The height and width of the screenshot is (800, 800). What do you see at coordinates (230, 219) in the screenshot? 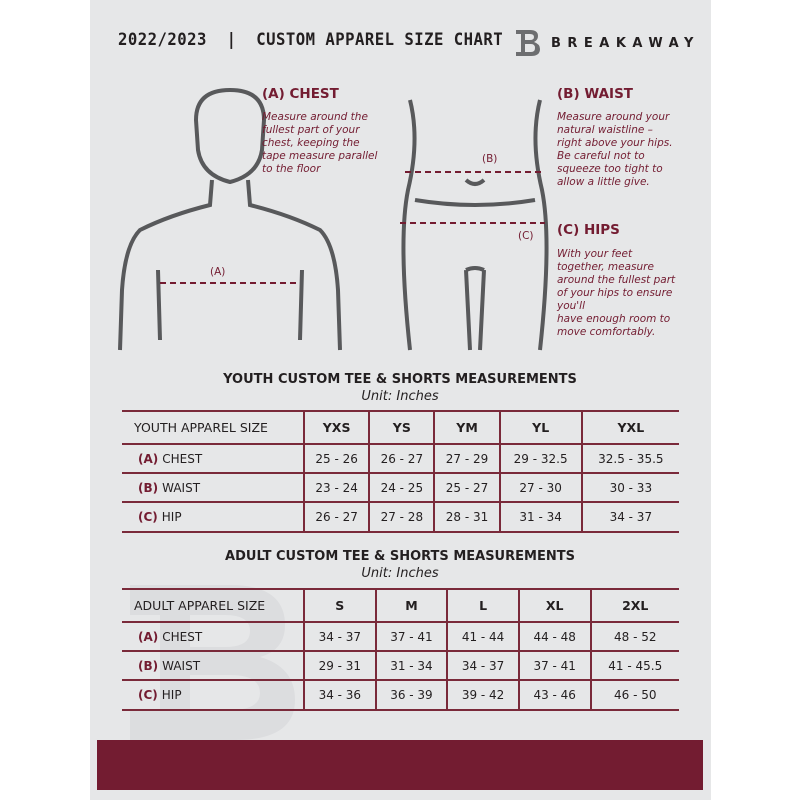
I see `upper-body-figure-icon` at bounding box center [230, 219].